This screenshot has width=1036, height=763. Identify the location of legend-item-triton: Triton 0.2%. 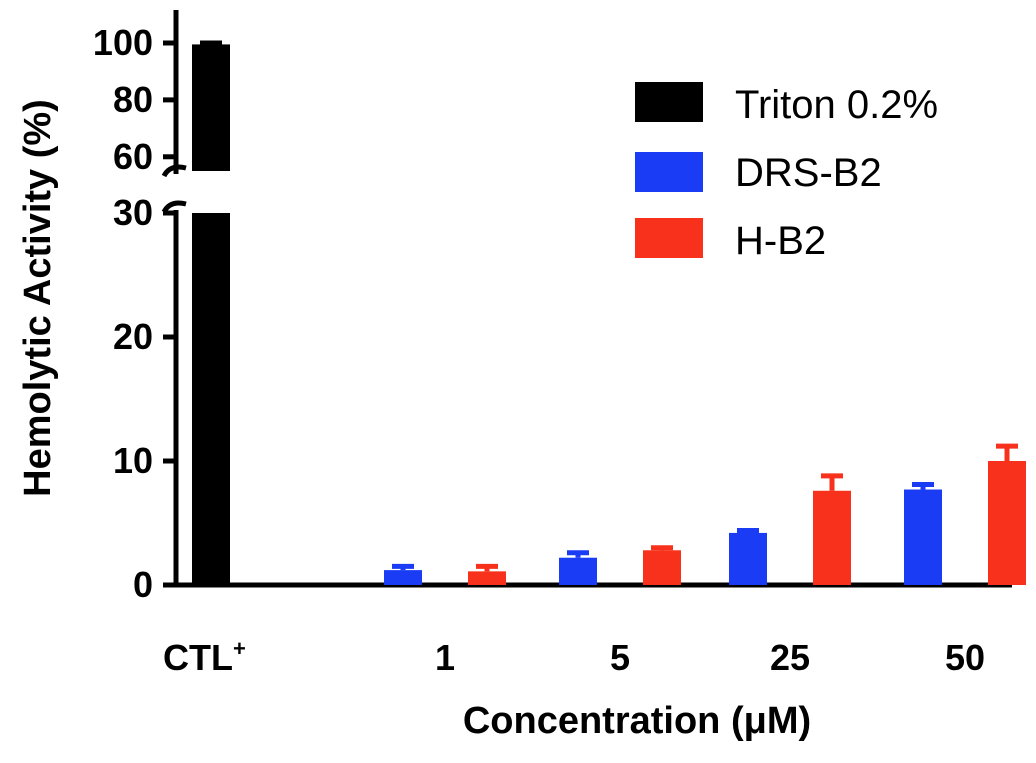
(786, 104).